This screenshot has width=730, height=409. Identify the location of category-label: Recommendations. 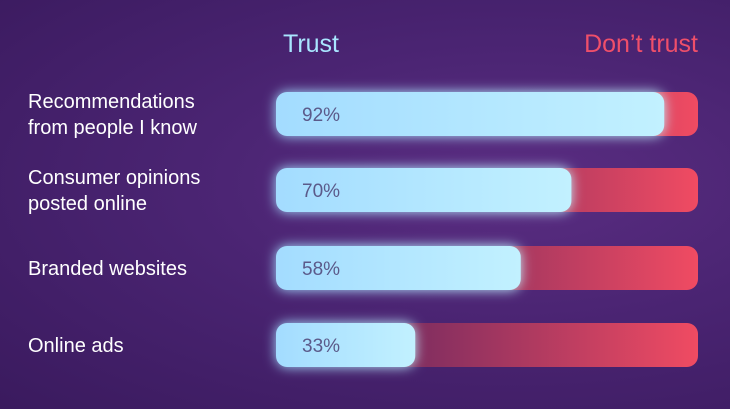
(111, 102).